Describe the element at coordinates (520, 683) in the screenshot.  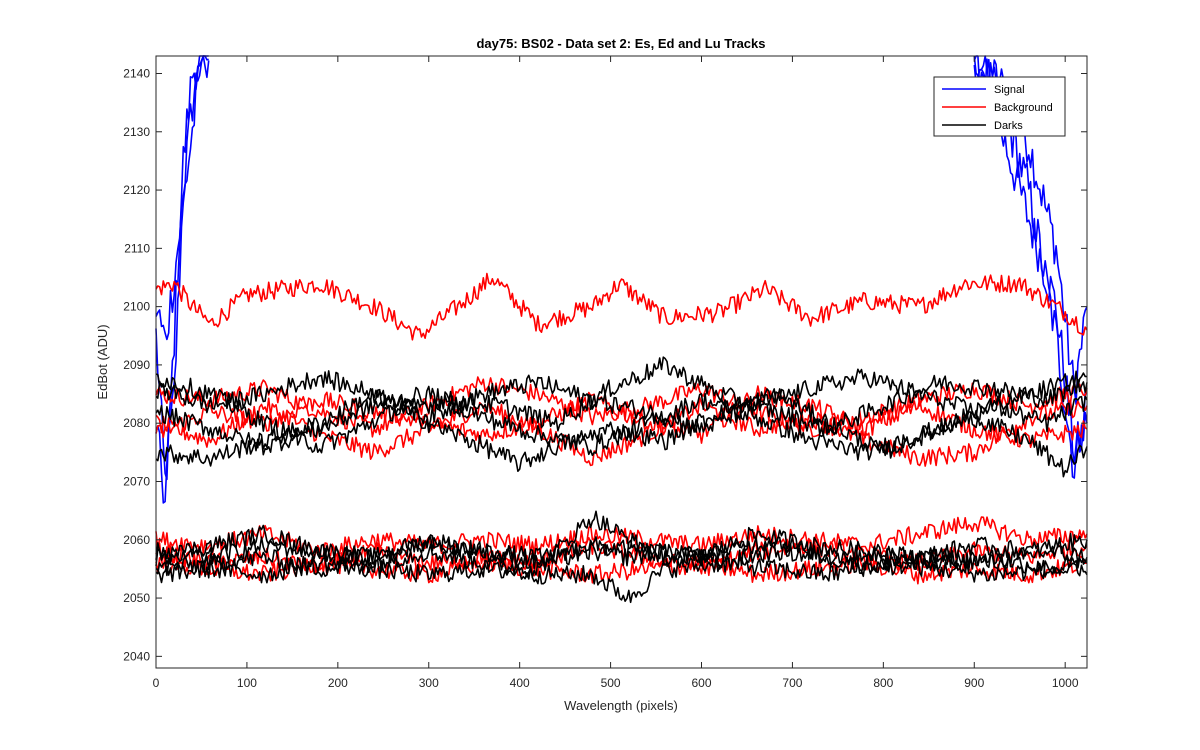
I see `x-tick-label: 400` at that location.